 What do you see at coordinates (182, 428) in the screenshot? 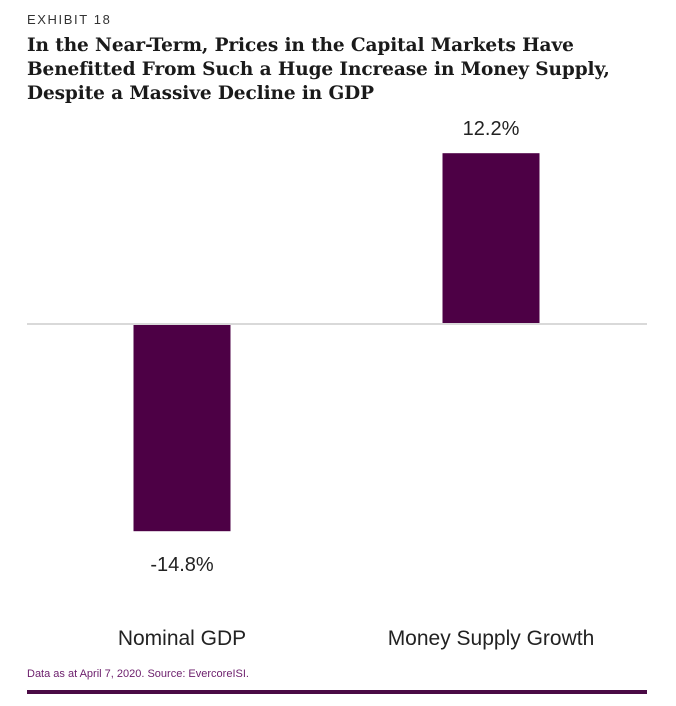
I see `bar-nominal-gdp` at bounding box center [182, 428].